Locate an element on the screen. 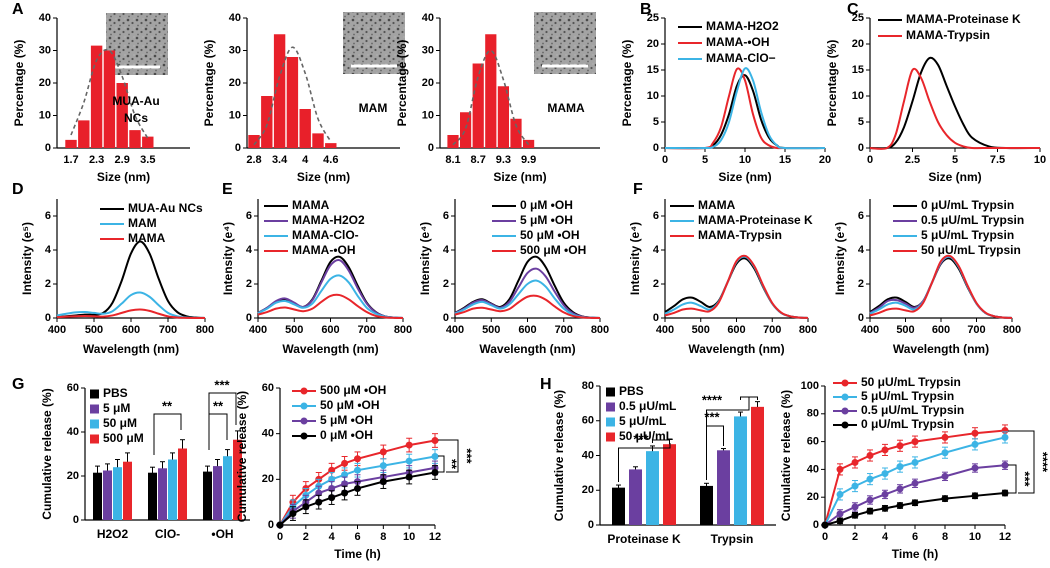 The width and height of the screenshot is (1050, 568). legend-label: MAMA is located at coordinates (147, 238).